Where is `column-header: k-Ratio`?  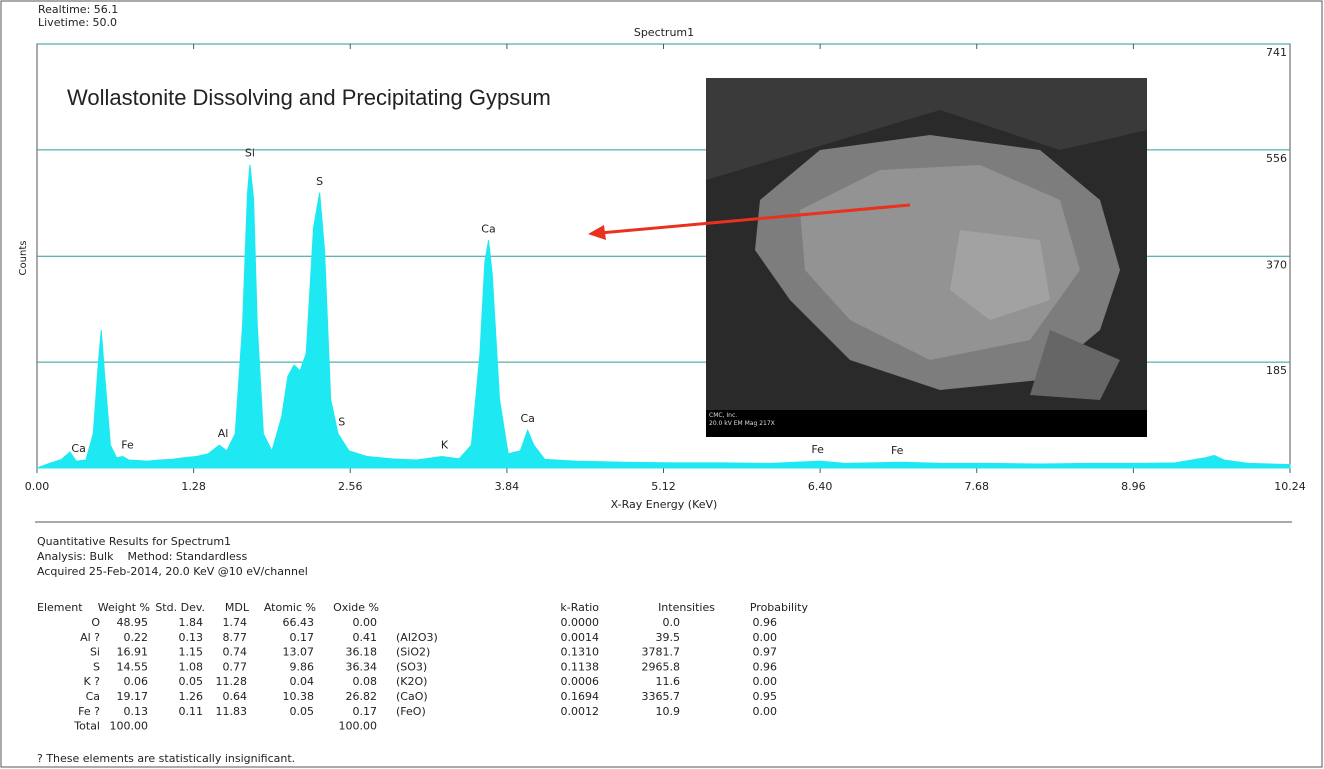
column-header: k-Ratio is located at coordinates (579, 607).